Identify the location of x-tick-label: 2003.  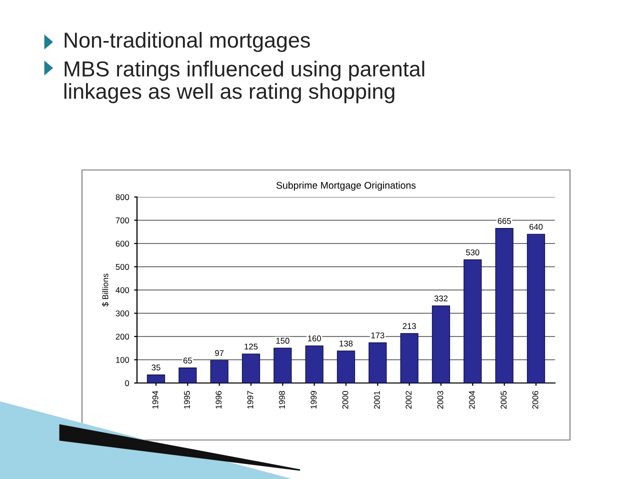
(440, 400).